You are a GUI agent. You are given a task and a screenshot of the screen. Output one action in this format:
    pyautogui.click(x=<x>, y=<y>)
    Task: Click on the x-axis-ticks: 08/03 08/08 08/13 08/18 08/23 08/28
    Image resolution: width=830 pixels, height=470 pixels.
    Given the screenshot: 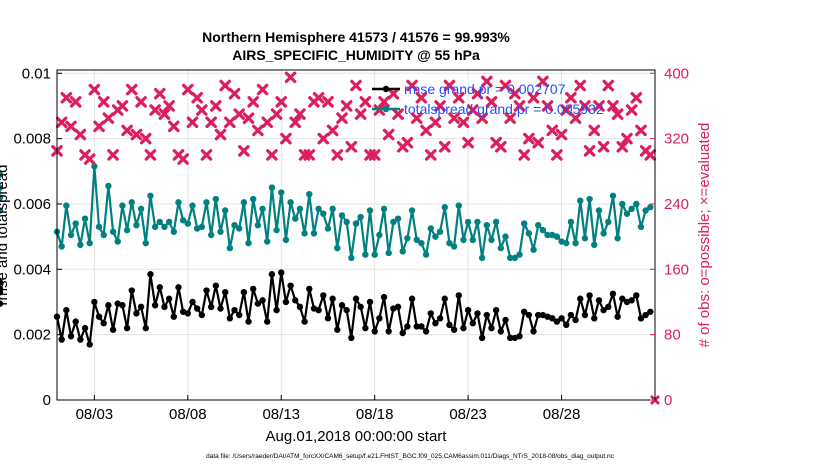 What is the action you would take?
    pyautogui.click(x=328, y=409)
    